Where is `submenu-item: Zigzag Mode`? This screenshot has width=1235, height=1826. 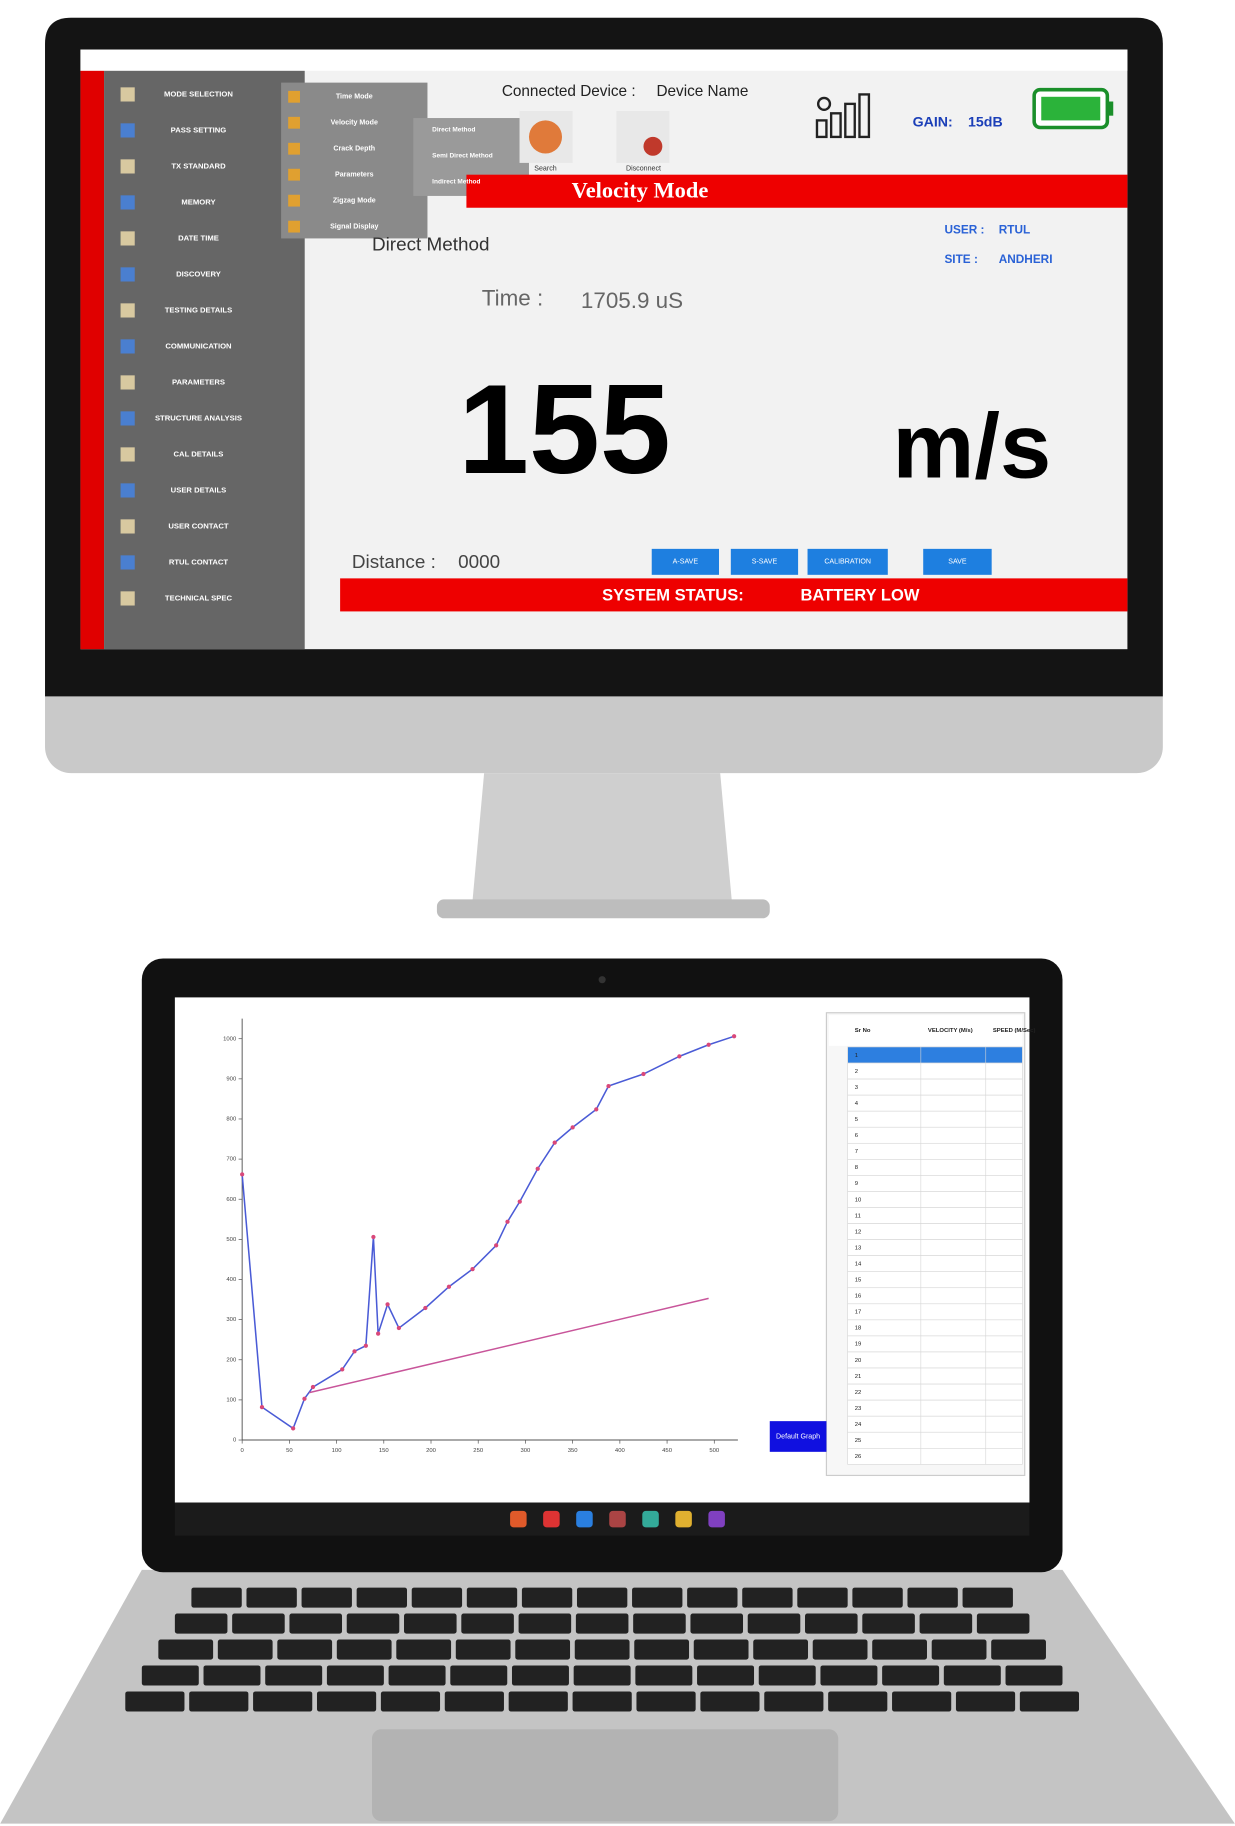
submenu-item: Zigzag Mode is located at coordinates (354, 201).